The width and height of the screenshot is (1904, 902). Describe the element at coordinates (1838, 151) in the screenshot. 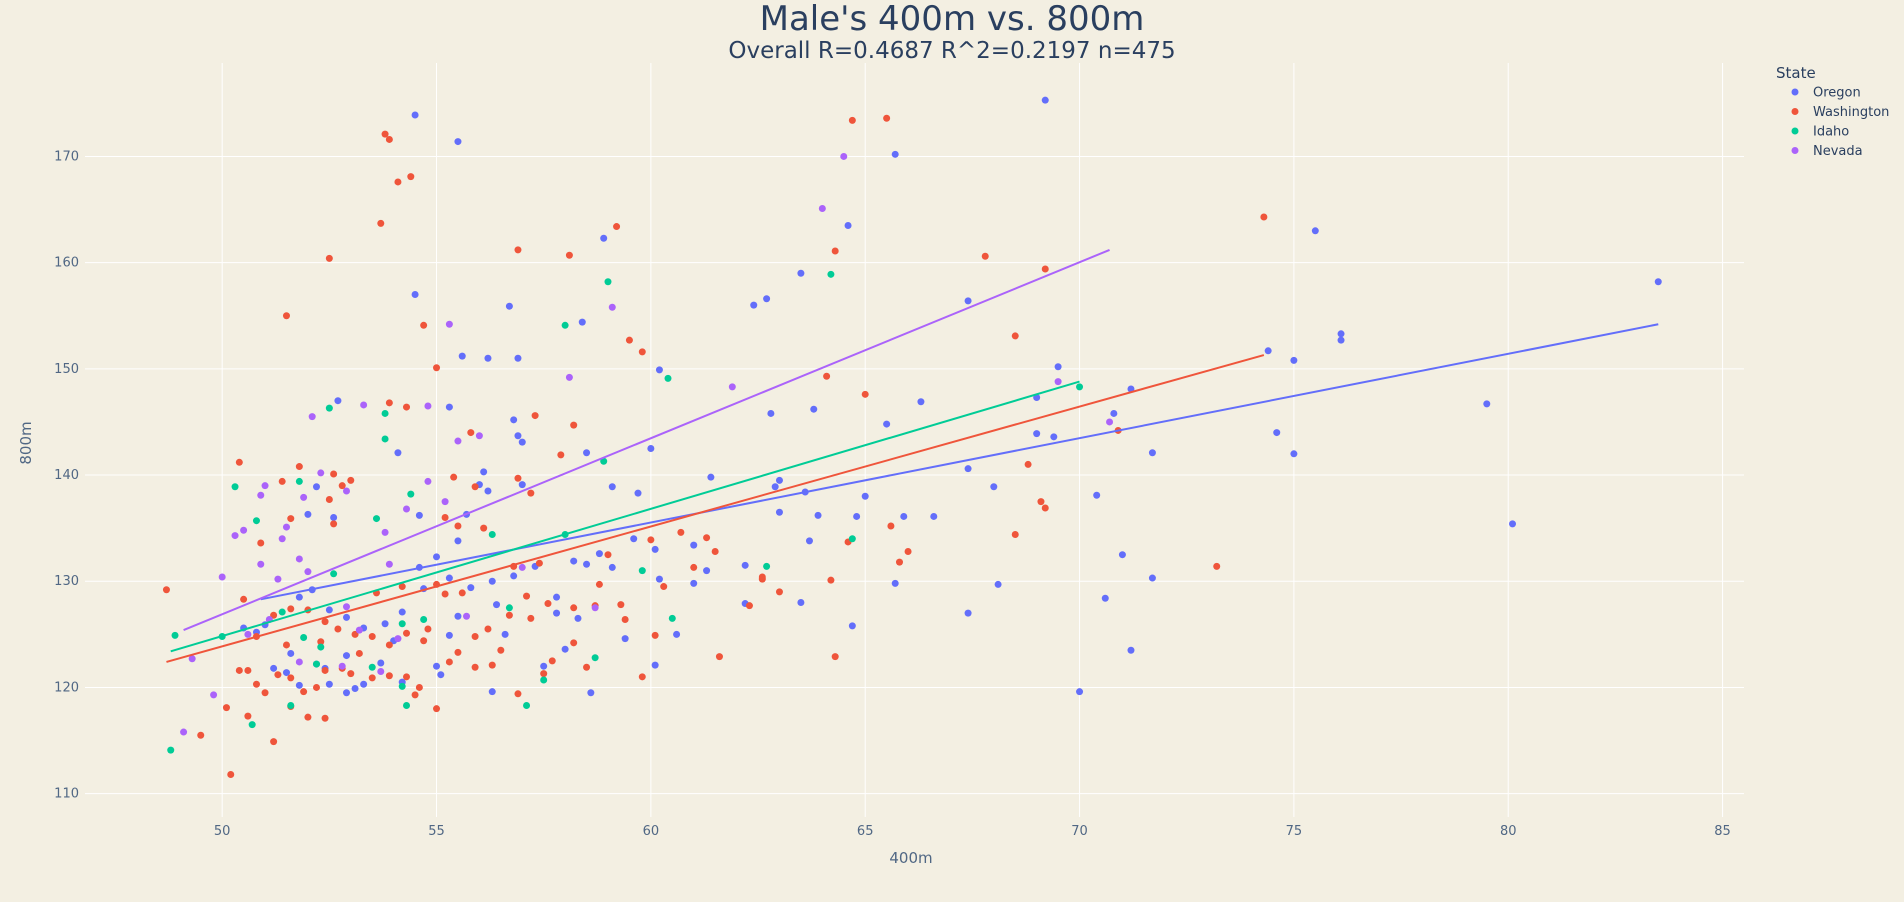

I see `legend-label: Nevada` at that location.